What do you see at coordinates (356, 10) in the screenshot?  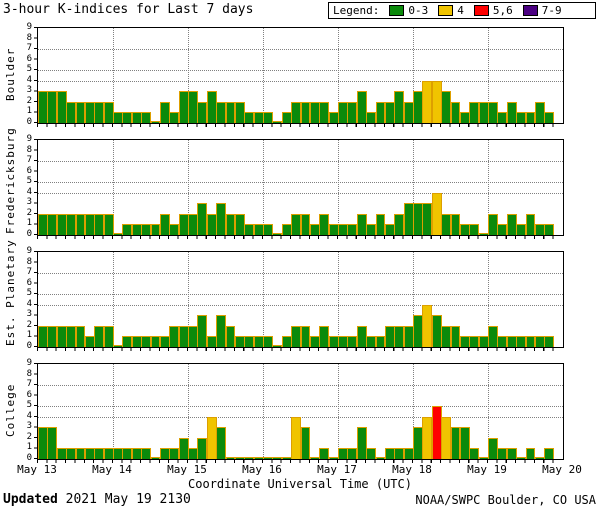 I see `legend-label: Legend:` at bounding box center [356, 10].